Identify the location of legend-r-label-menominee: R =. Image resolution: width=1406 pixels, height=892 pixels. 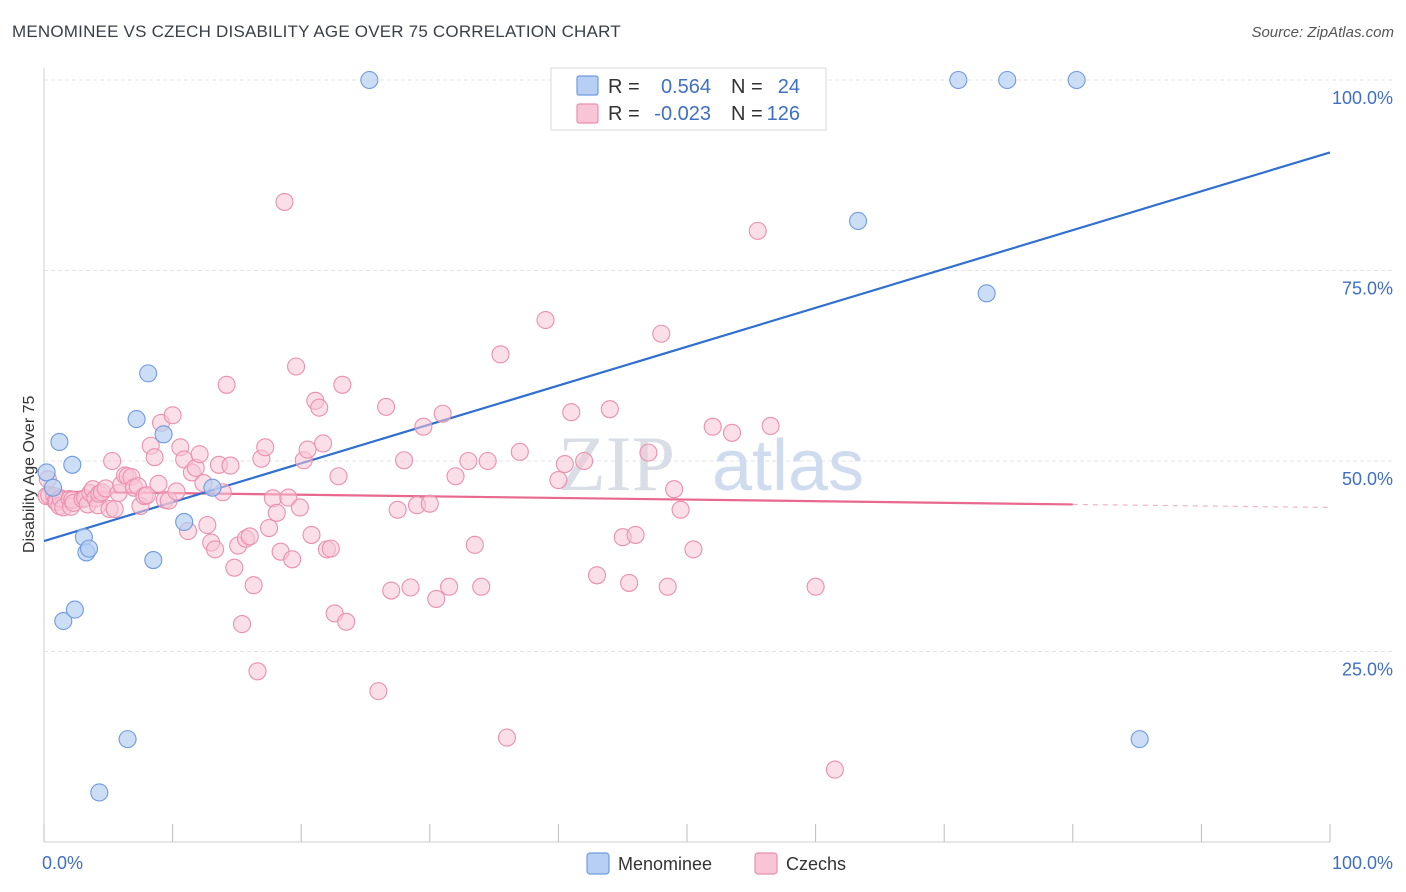
(624, 87).